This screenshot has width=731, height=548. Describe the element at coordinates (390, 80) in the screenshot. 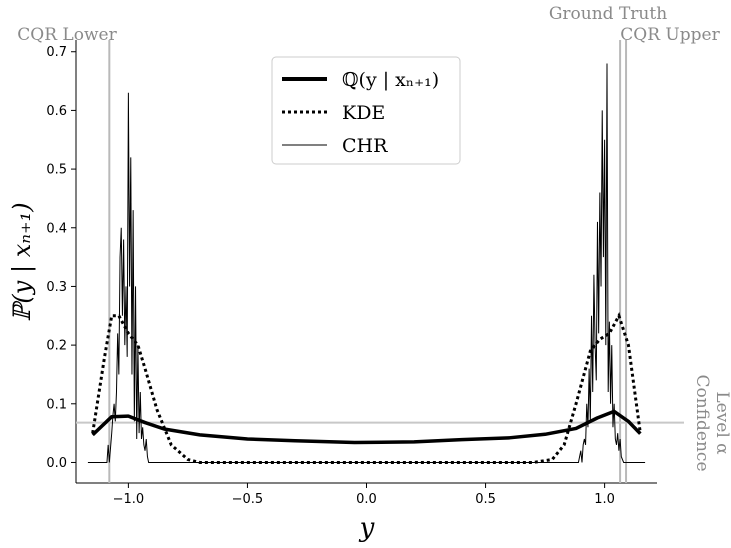

I see `legend-q-label: ℚ(y | xₙ₊₁)` at that location.